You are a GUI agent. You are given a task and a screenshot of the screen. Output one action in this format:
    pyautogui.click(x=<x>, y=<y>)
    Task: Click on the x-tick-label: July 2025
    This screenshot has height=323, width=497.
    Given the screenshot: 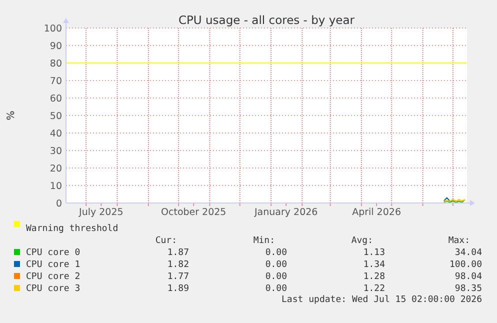 What is the action you would take?
    pyautogui.click(x=101, y=212)
    